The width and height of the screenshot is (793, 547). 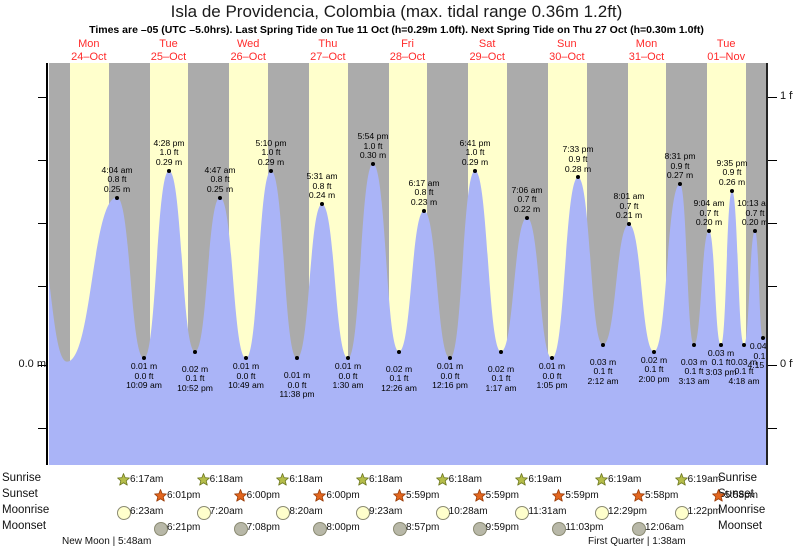 I want to click on low-tide-label-4-line-0: 0.01 m, so click(x=348, y=366).